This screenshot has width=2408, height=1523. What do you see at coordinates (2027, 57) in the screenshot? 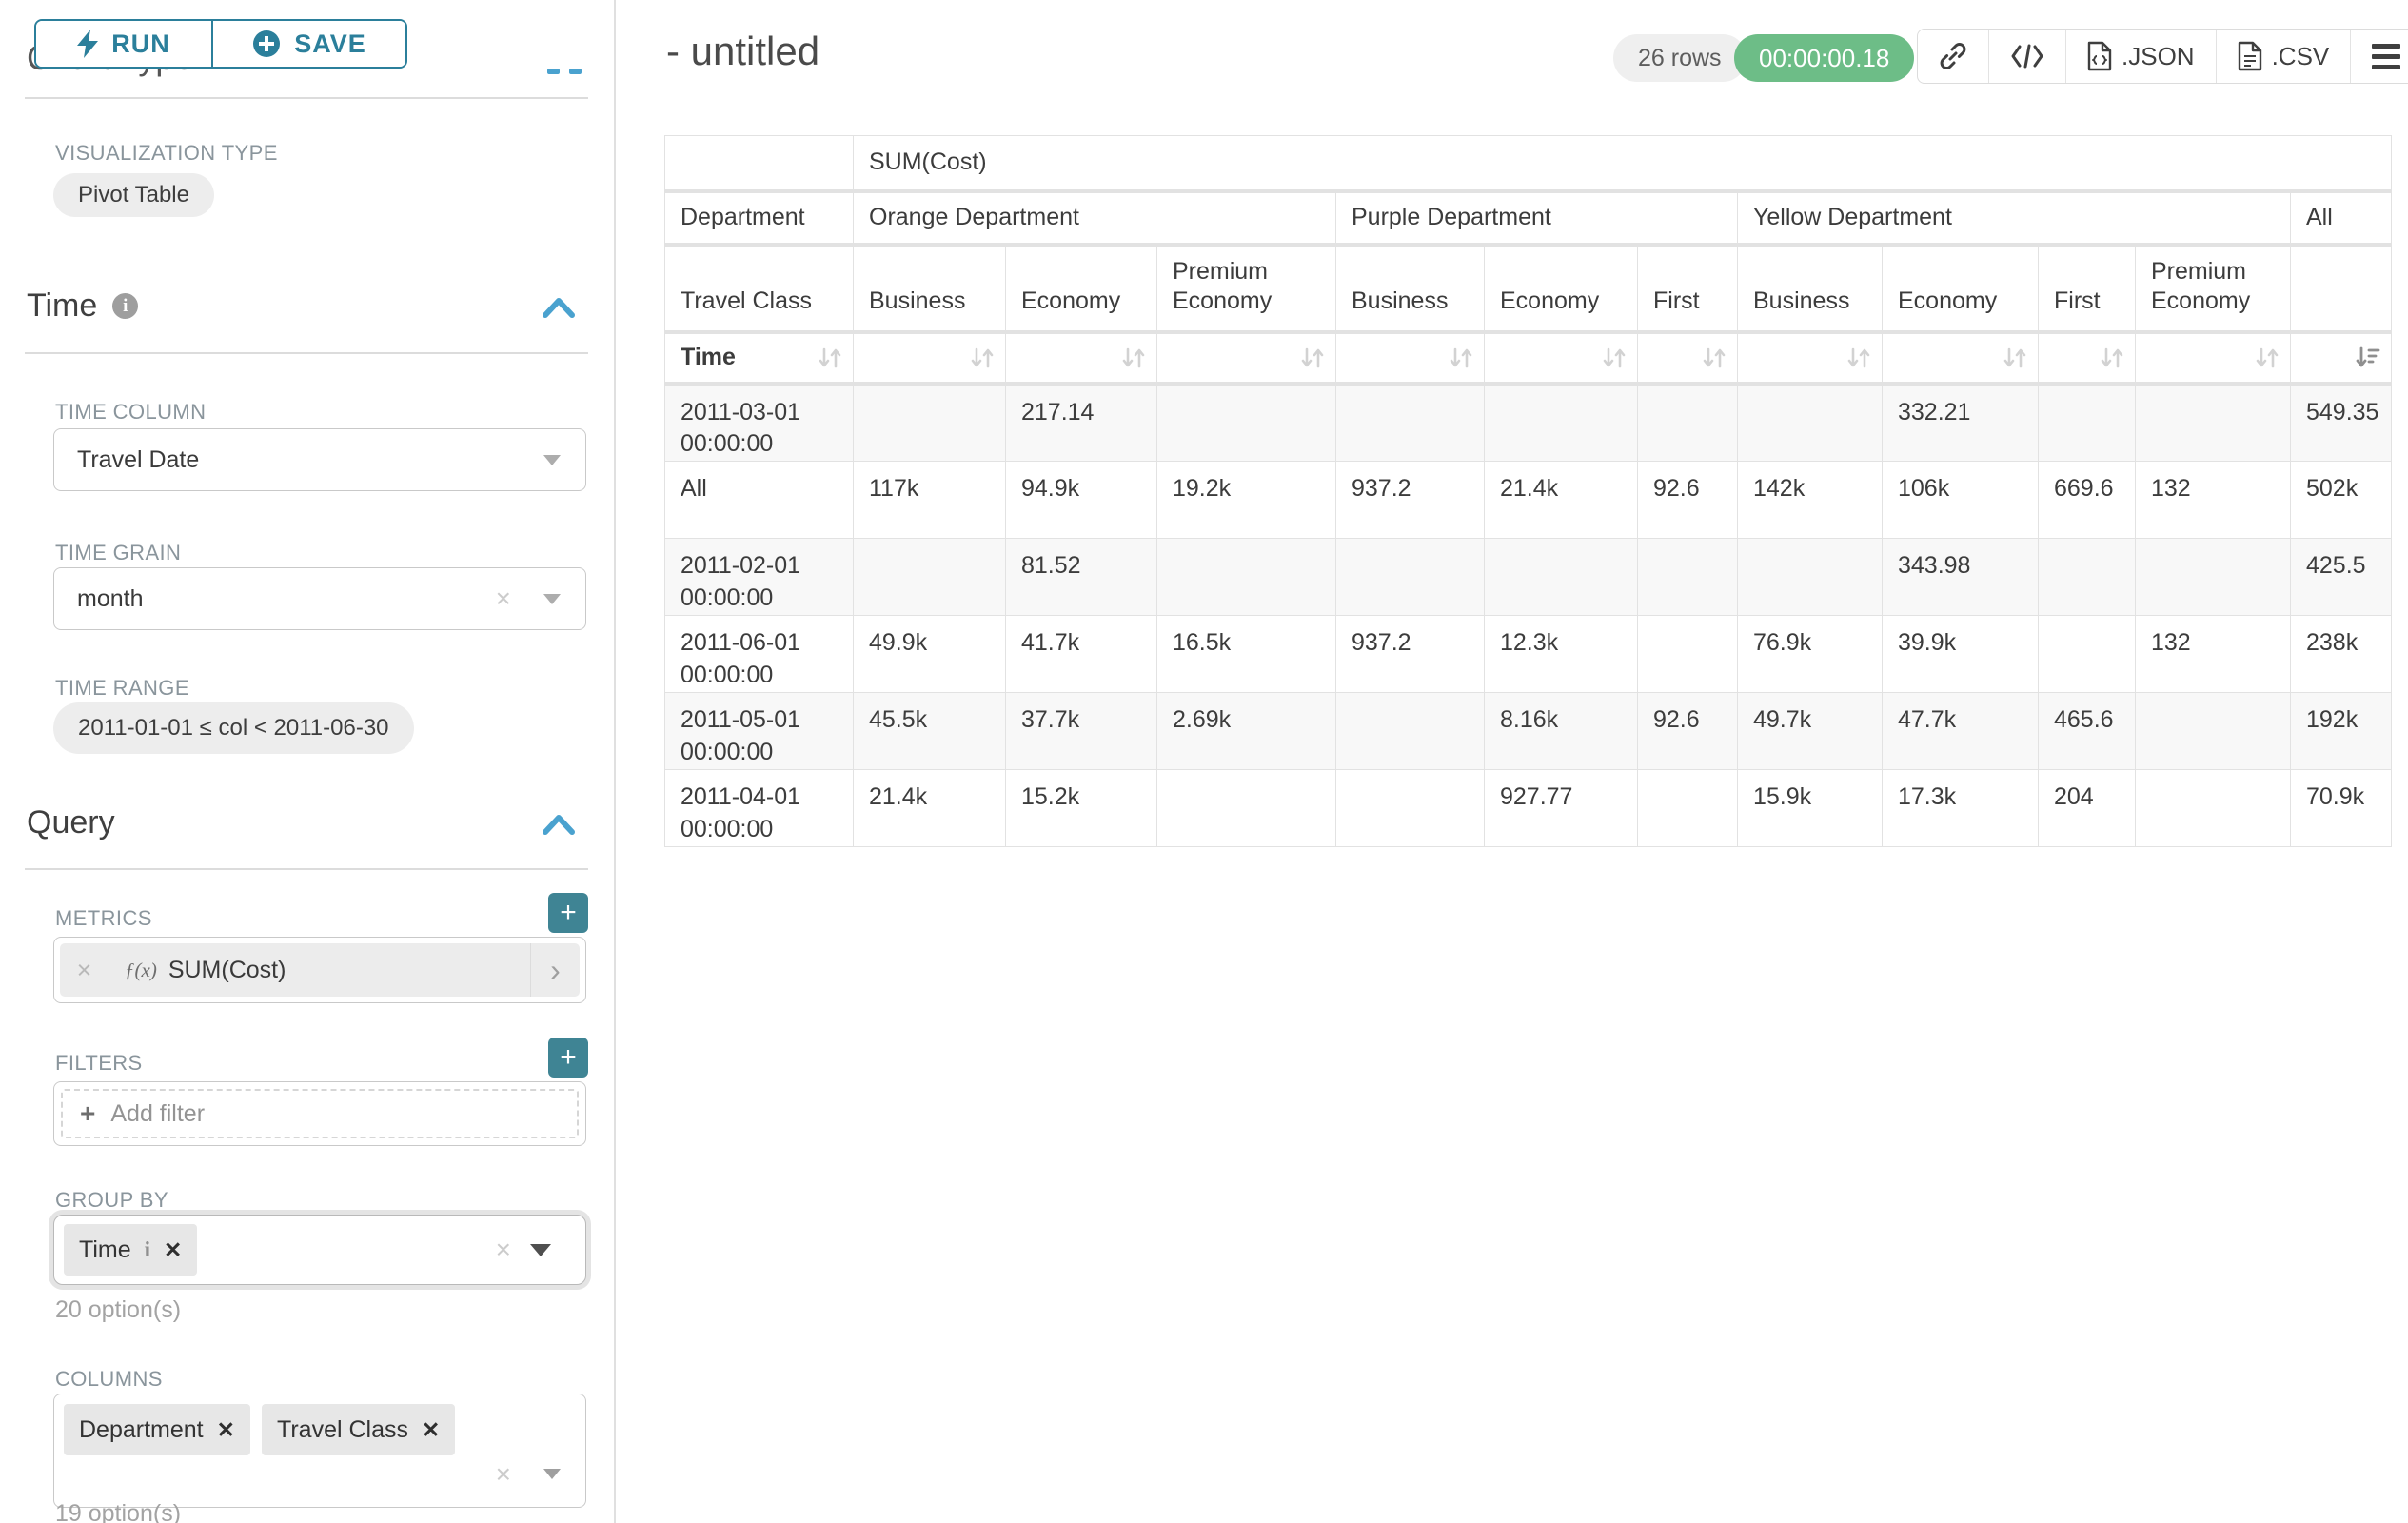
I see `view-query-button` at bounding box center [2027, 57].